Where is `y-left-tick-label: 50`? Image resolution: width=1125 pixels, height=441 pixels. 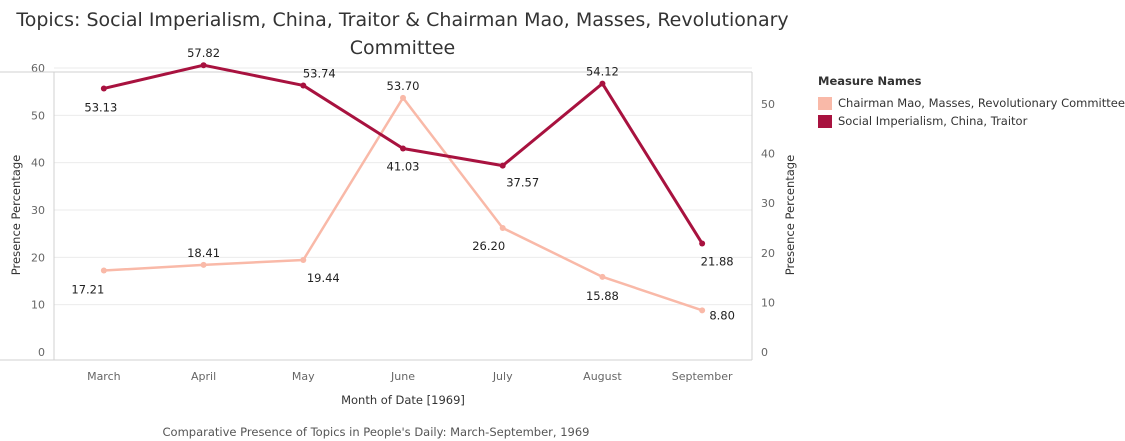 y-left-tick-label: 50 is located at coordinates (38, 115).